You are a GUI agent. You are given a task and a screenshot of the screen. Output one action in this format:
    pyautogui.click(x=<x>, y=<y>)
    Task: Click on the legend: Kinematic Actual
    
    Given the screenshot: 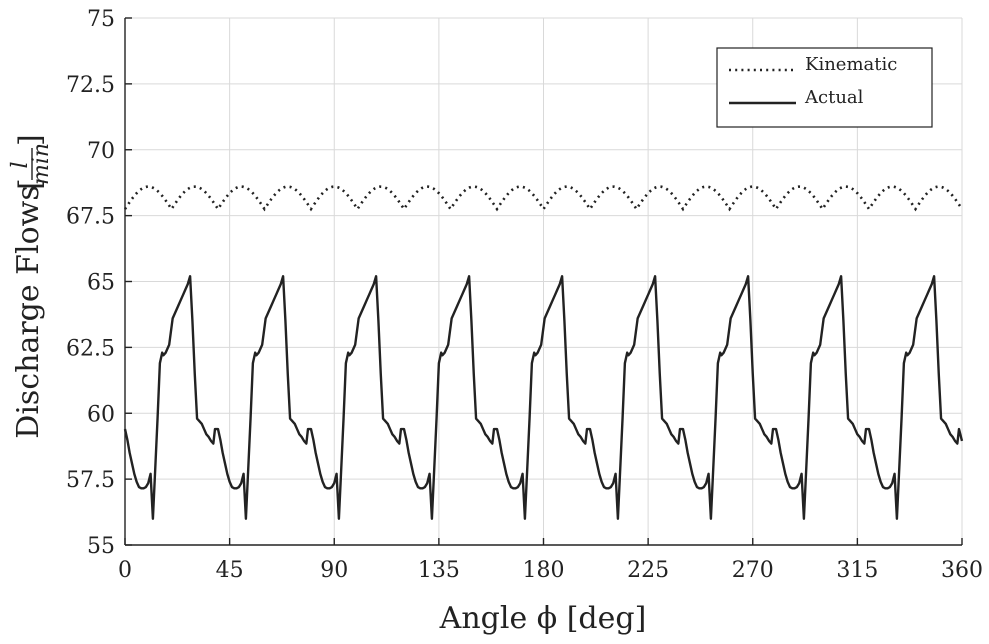 What is the action you would take?
    pyautogui.click(x=824, y=87)
    